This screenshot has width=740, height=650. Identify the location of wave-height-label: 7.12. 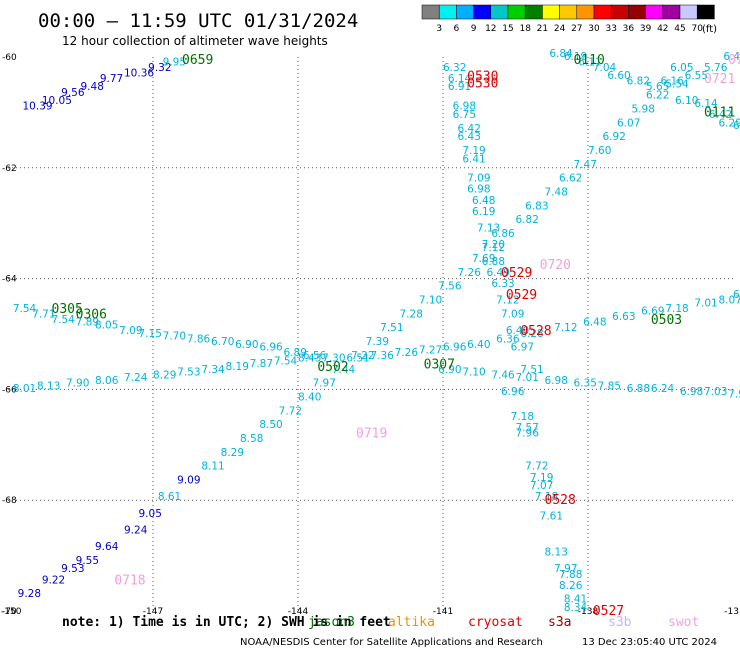
(565, 328).